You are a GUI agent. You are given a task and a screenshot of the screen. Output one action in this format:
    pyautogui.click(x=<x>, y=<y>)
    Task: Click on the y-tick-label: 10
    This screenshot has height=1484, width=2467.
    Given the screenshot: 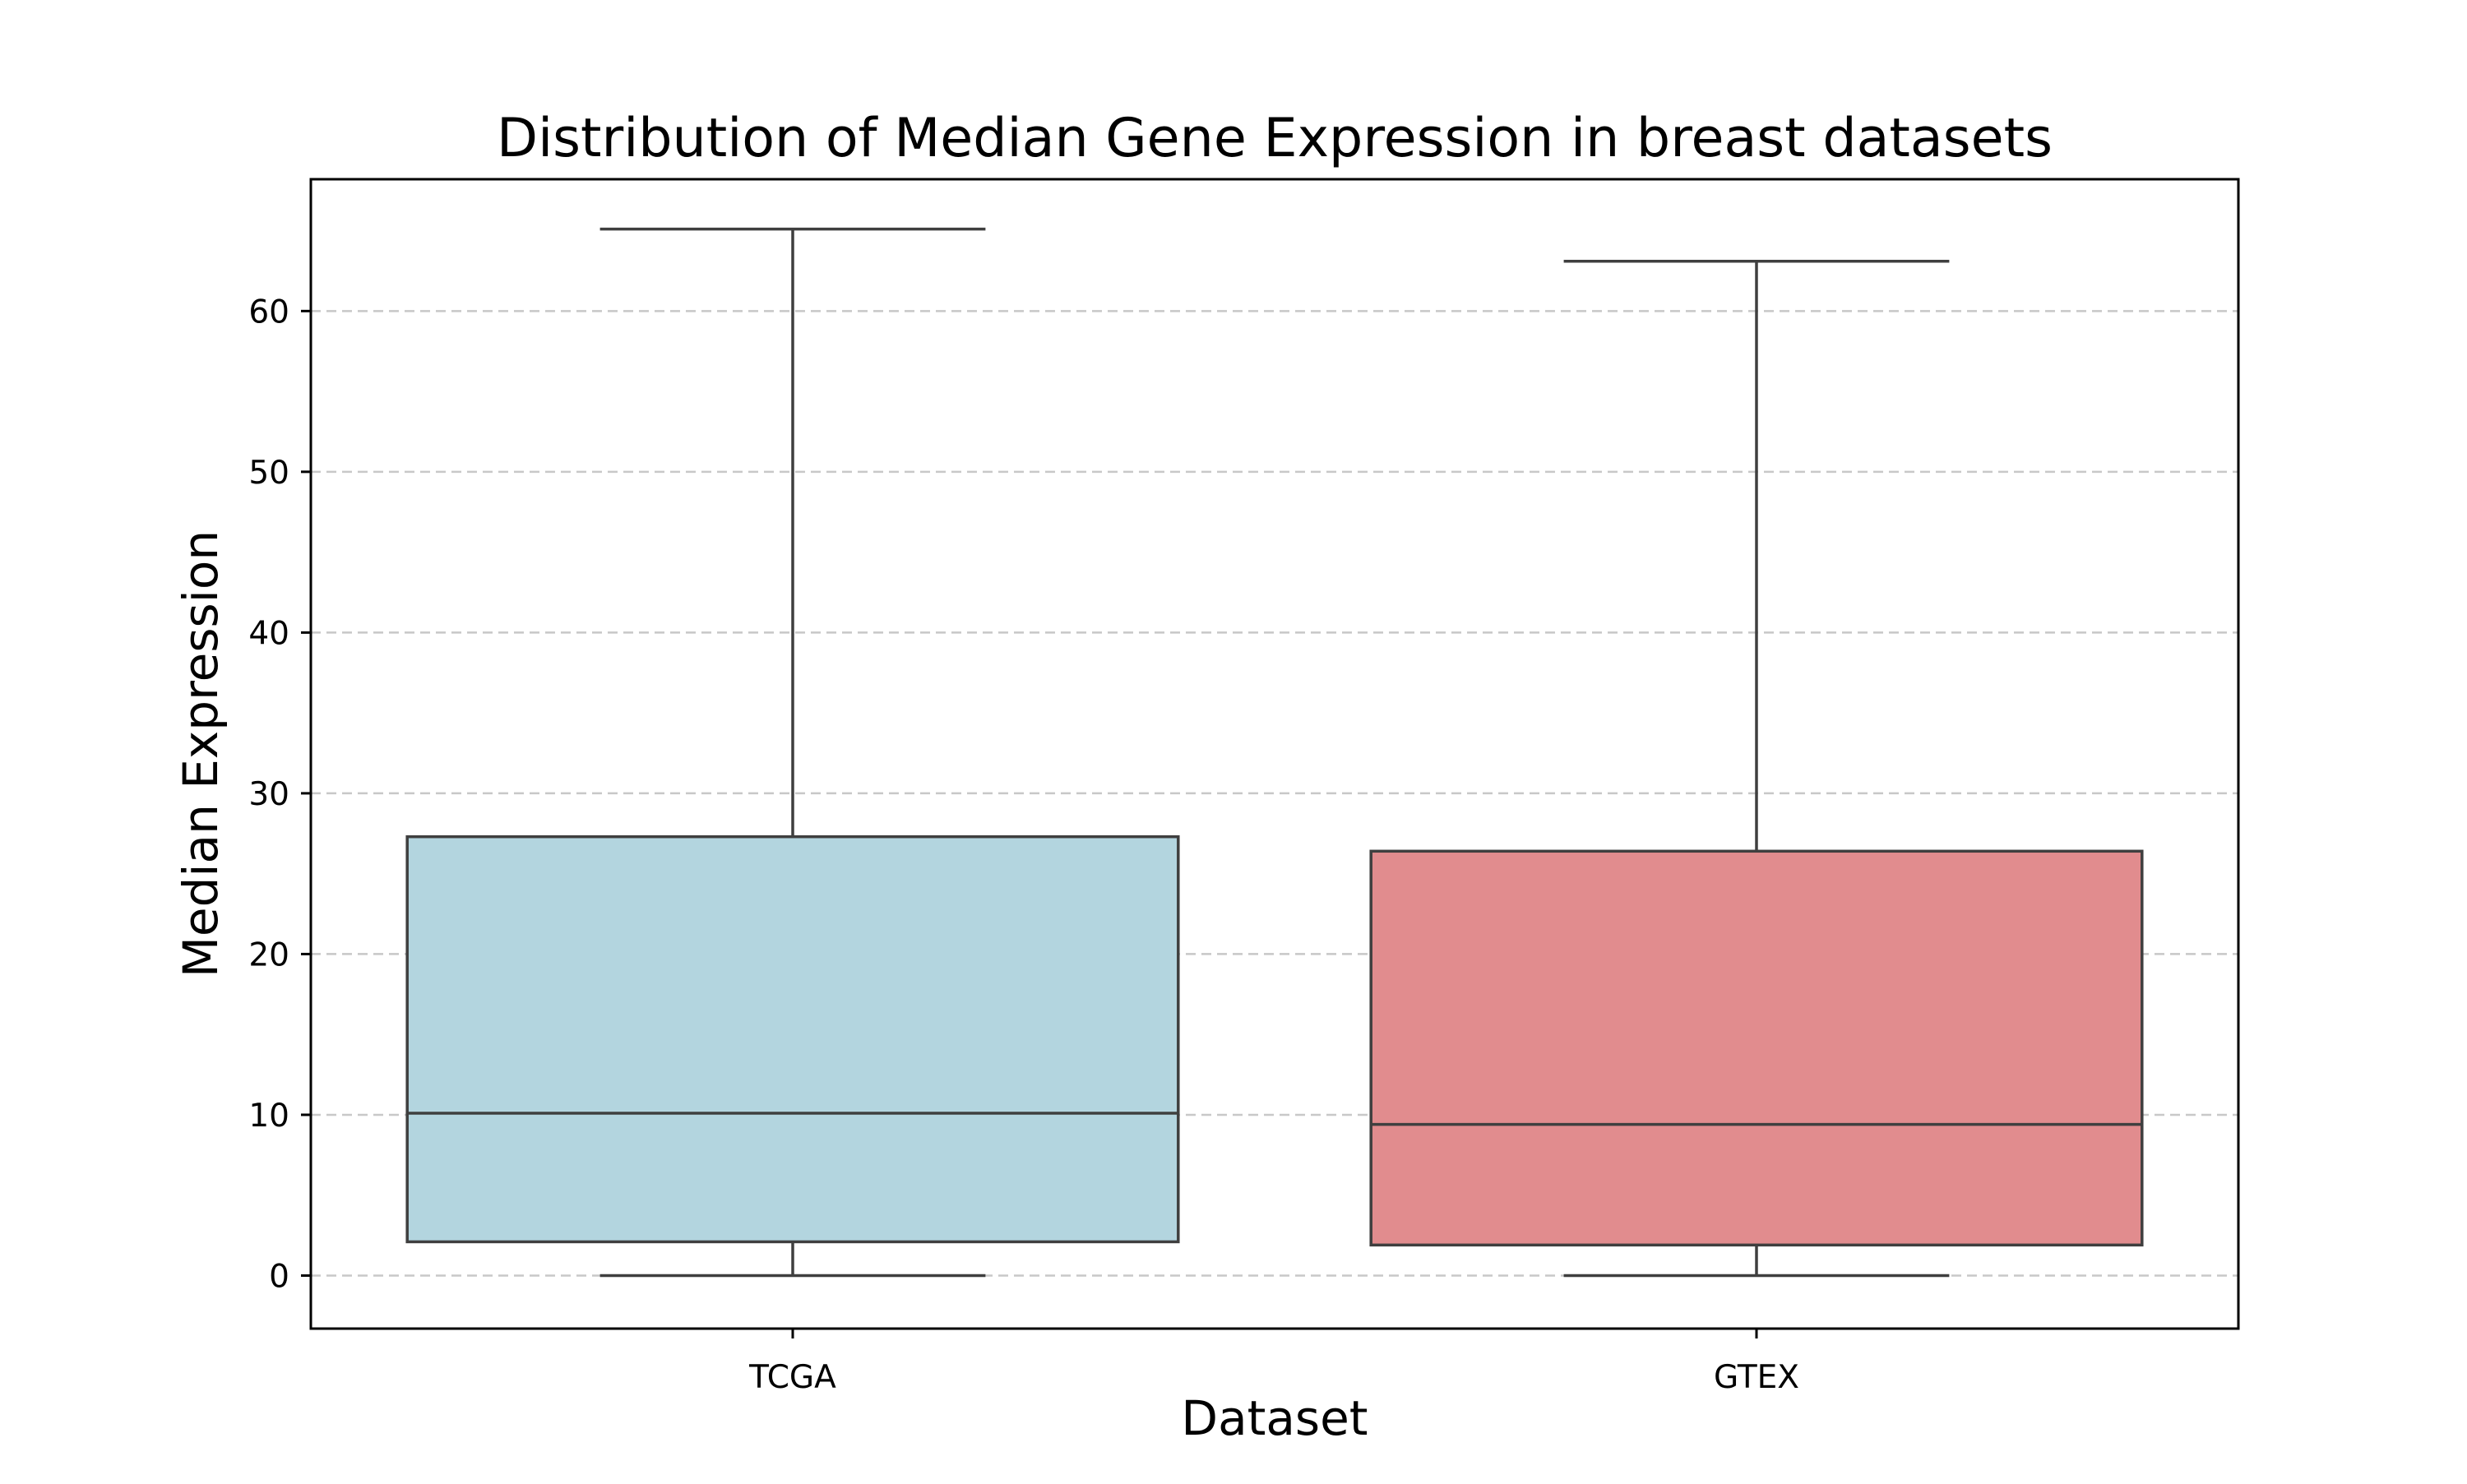 What is the action you would take?
    pyautogui.click(x=268, y=1116)
    